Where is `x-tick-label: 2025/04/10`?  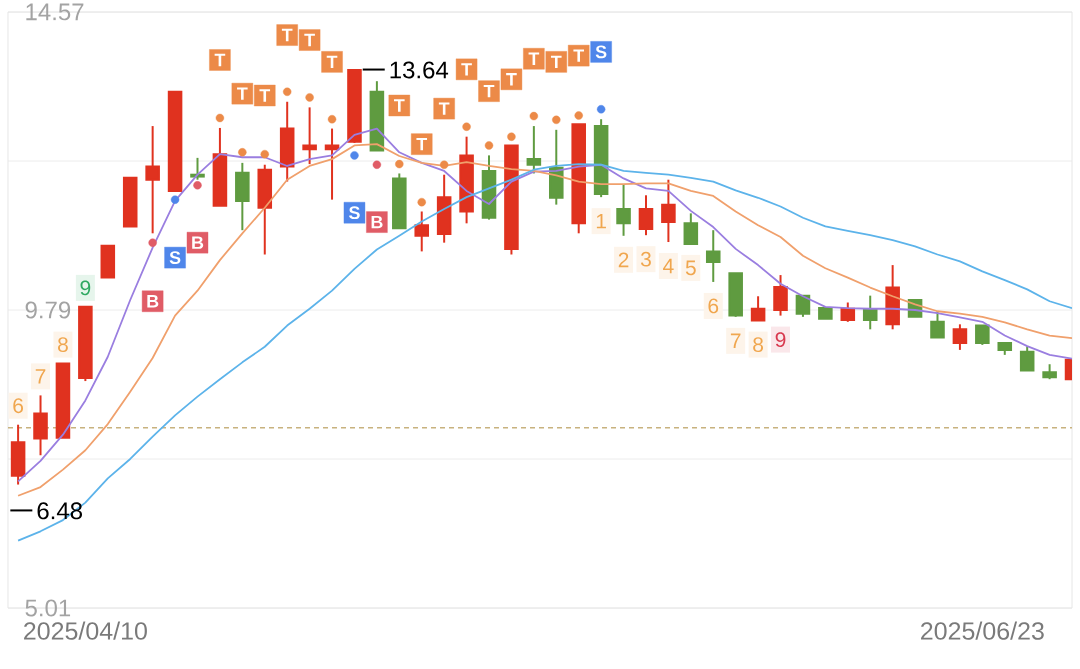 x-tick-label: 2025/04/10 is located at coordinates (85, 630).